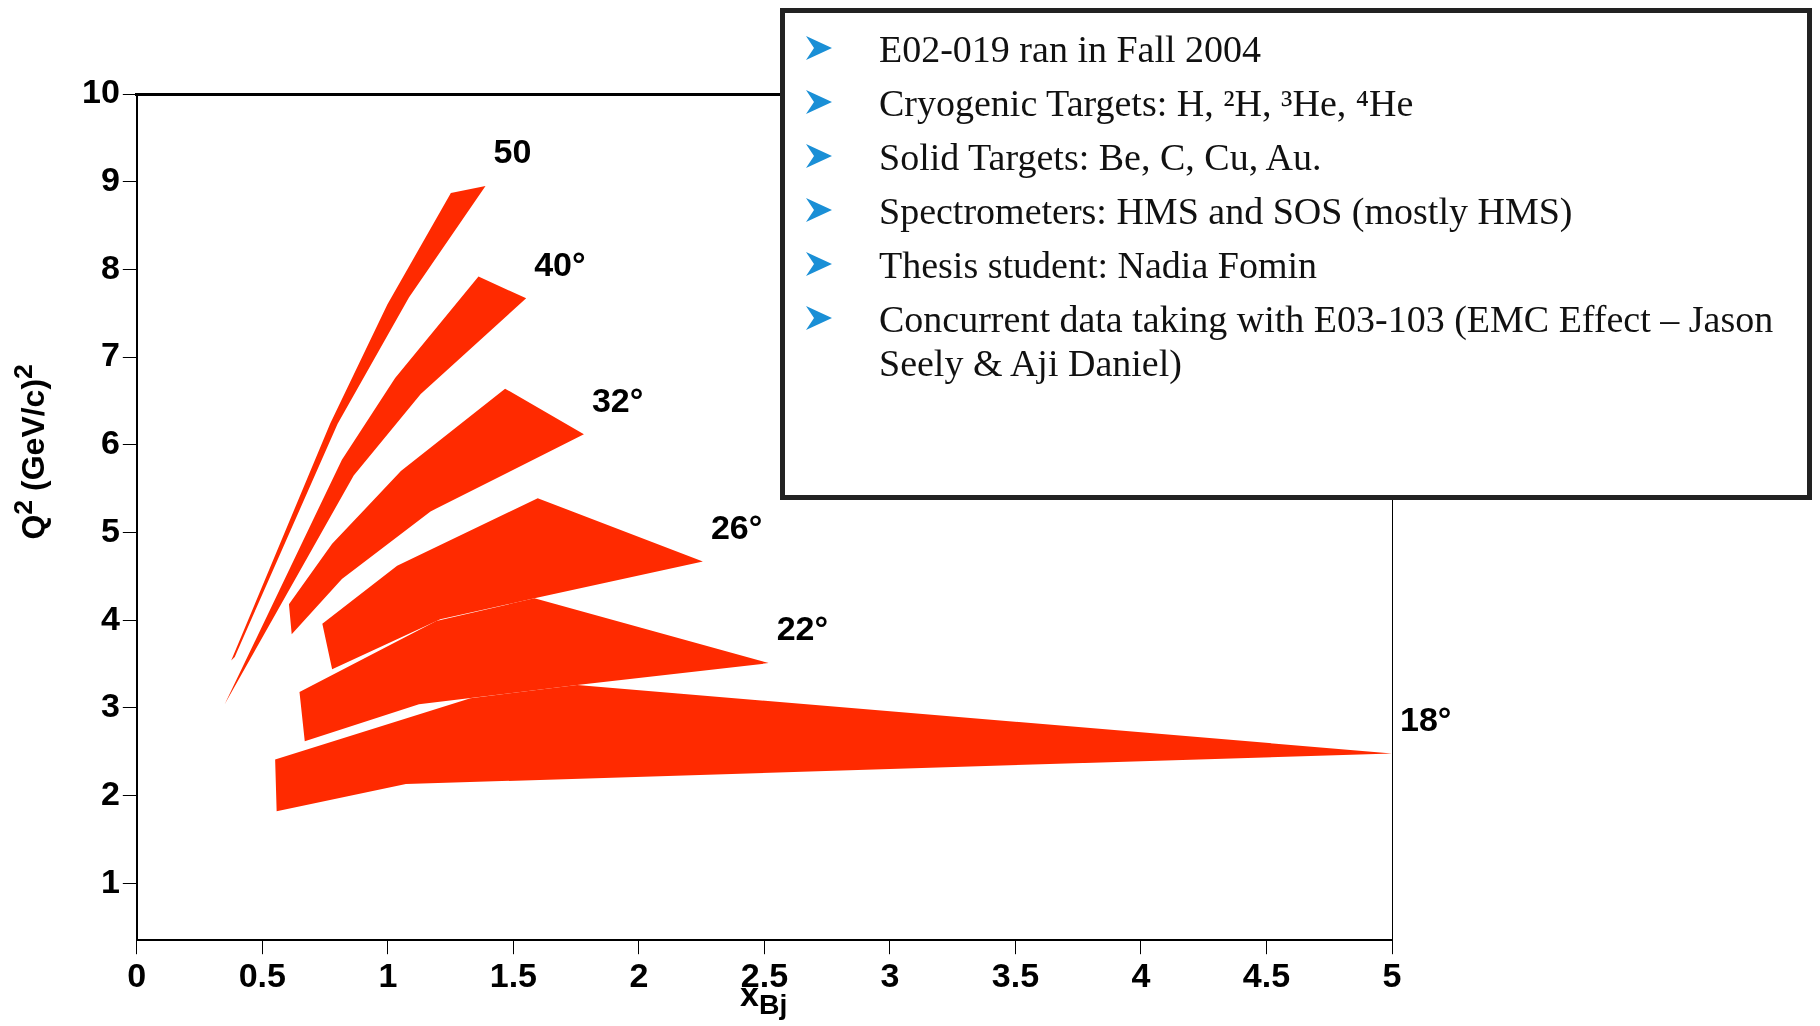 The width and height of the screenshot is (1820, 1026). Describe the element at coordinates (1070, 49) in the screenshot. I see `text: E02-019 ran in Fall 2004` at that location.